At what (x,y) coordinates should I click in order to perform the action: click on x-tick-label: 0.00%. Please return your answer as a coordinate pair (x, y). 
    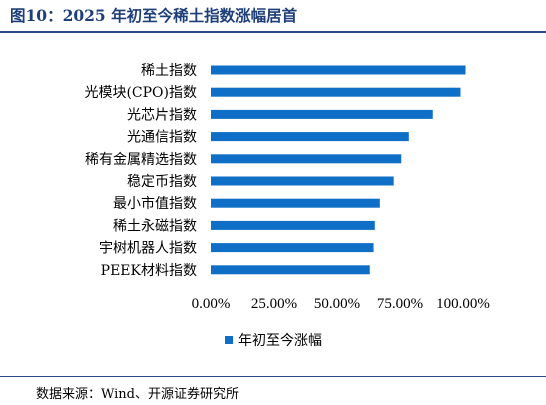
    Looking at the image, I should click on (211, 304).